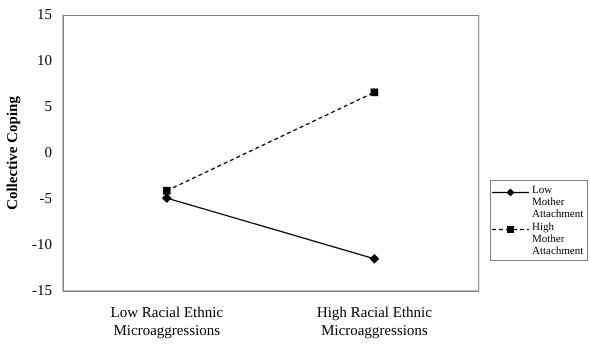  What do you see at coordinates (44, 14) in the screenshot?
I see `y-tick-label: 15` at bounding box center [44, 14].